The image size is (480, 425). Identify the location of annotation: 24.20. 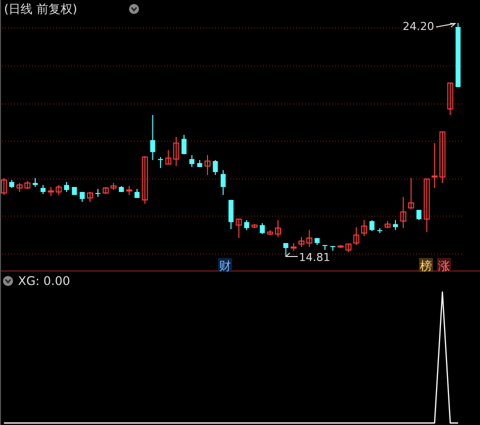
(418, 26).